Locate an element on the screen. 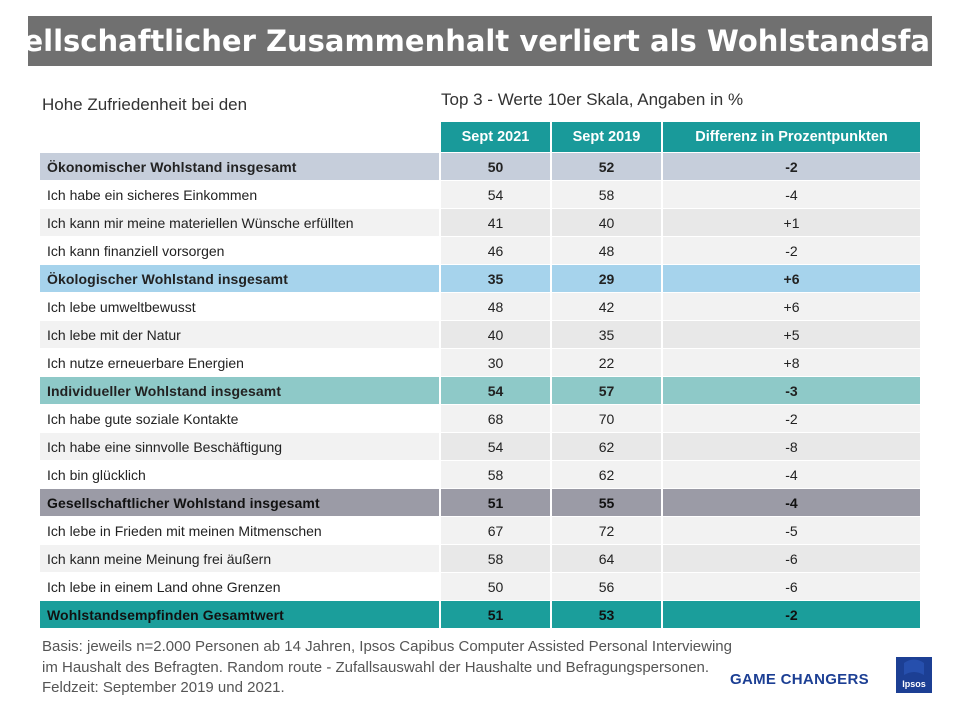  row-label: Ich lebe umweltbewusst is located at coordinates (240, 306).